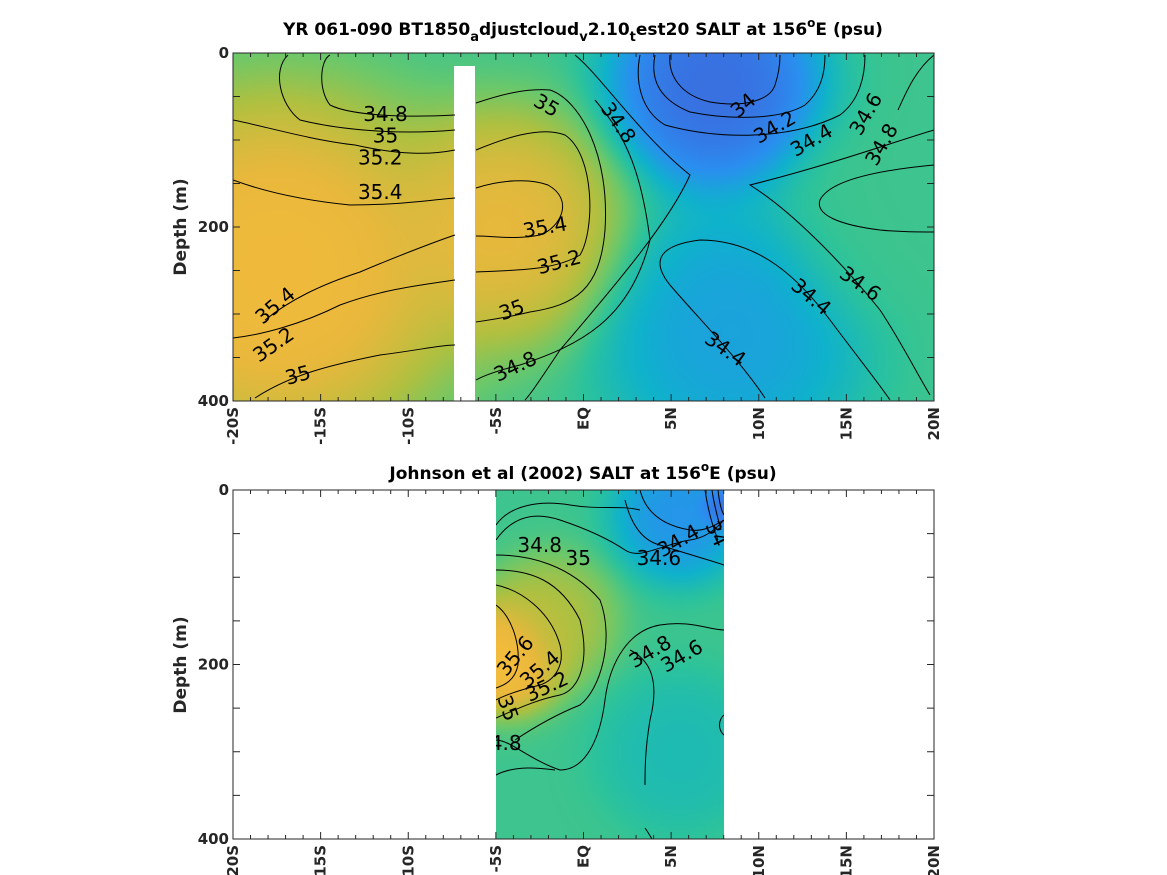  I want to click on contour-label: 35.4, so click(380, 192).